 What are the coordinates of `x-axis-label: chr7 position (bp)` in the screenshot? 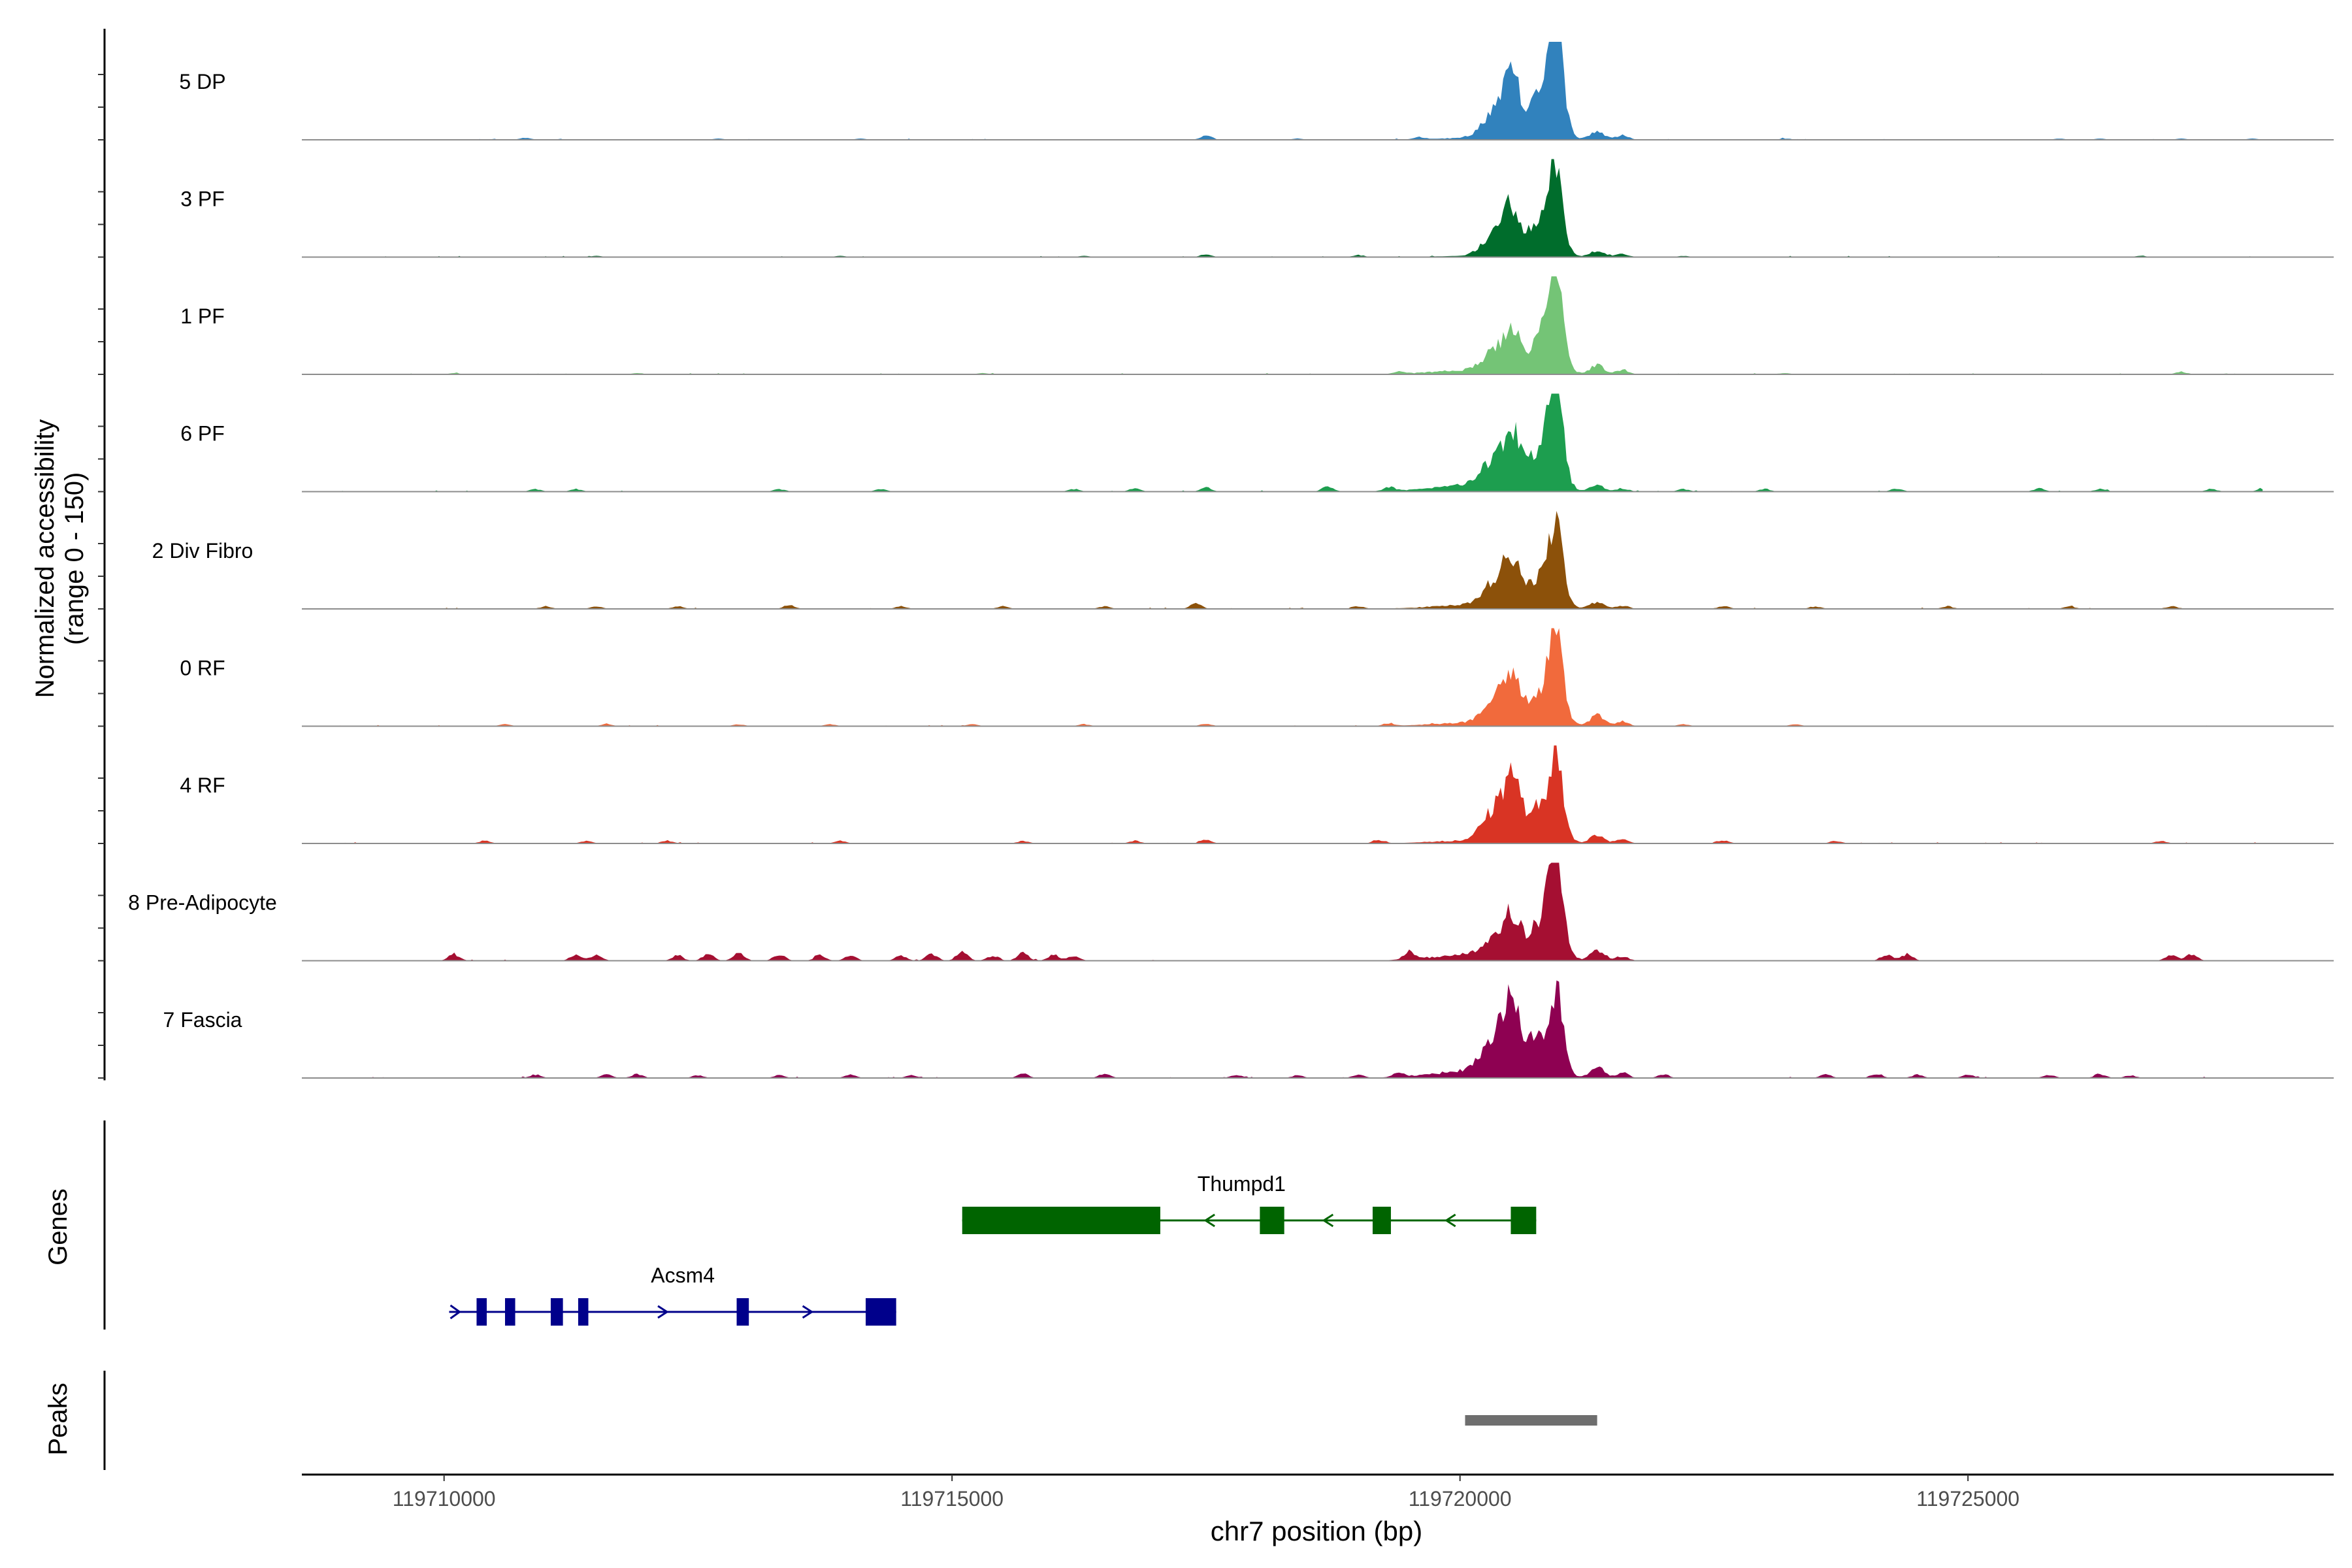 It's located at (1317, 1531).